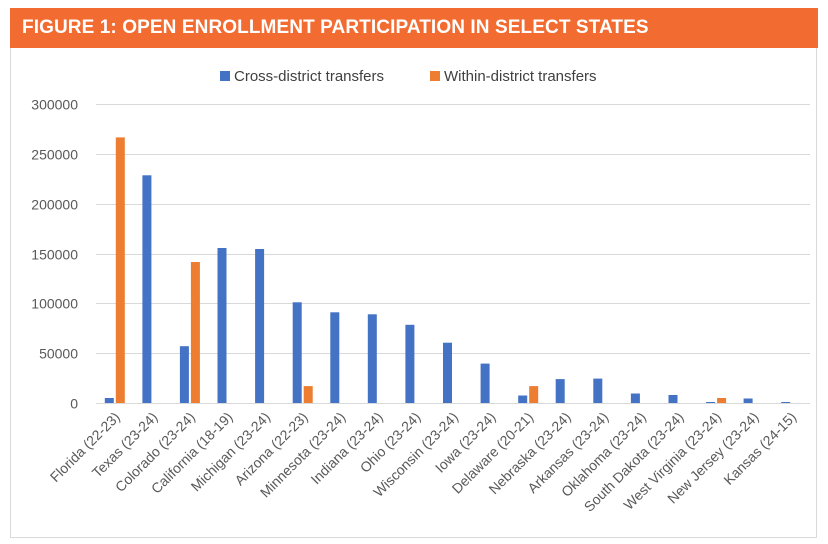  What do you see at coordinates (309, 76) in the screenshot?
I see `legend-label: Cross-district transfers` at bounding box center [309, 76].